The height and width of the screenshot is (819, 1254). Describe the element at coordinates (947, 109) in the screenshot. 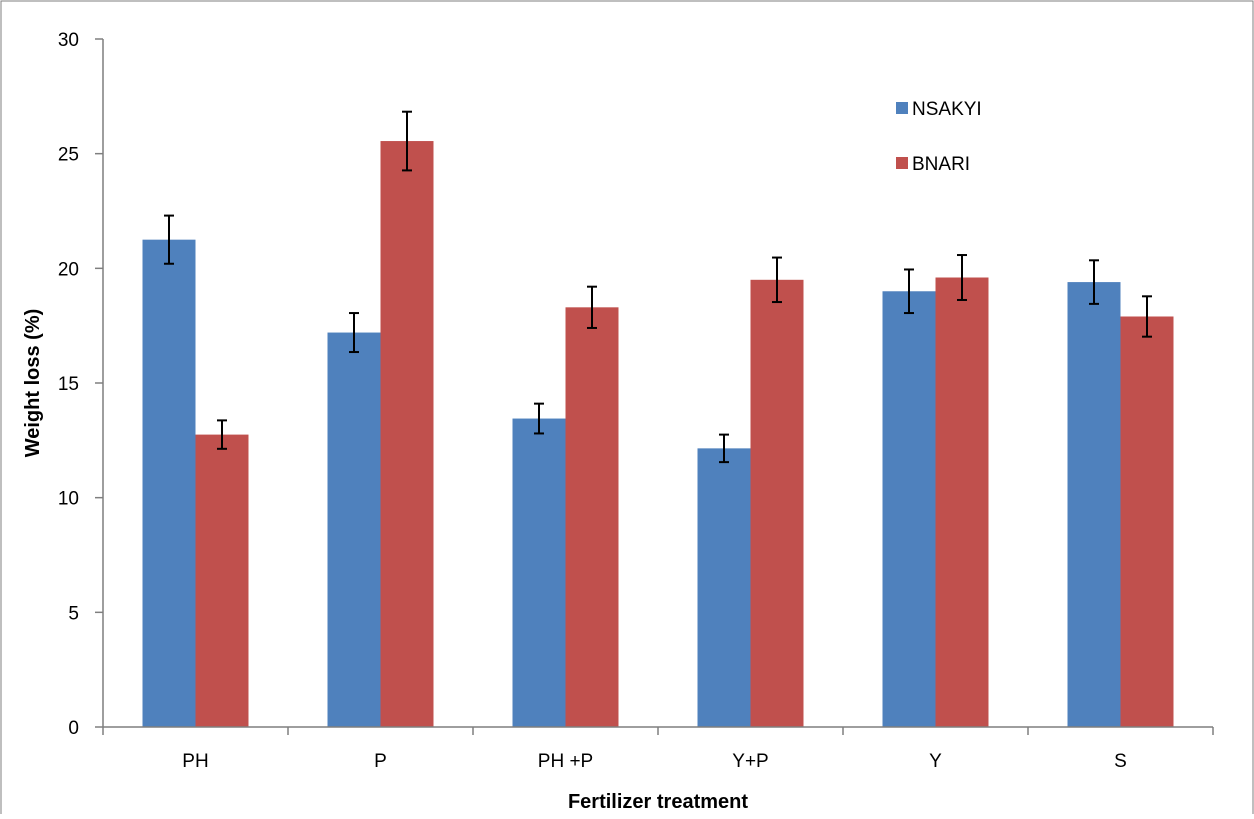

I see `legend-label: NSAKYI` at that location.